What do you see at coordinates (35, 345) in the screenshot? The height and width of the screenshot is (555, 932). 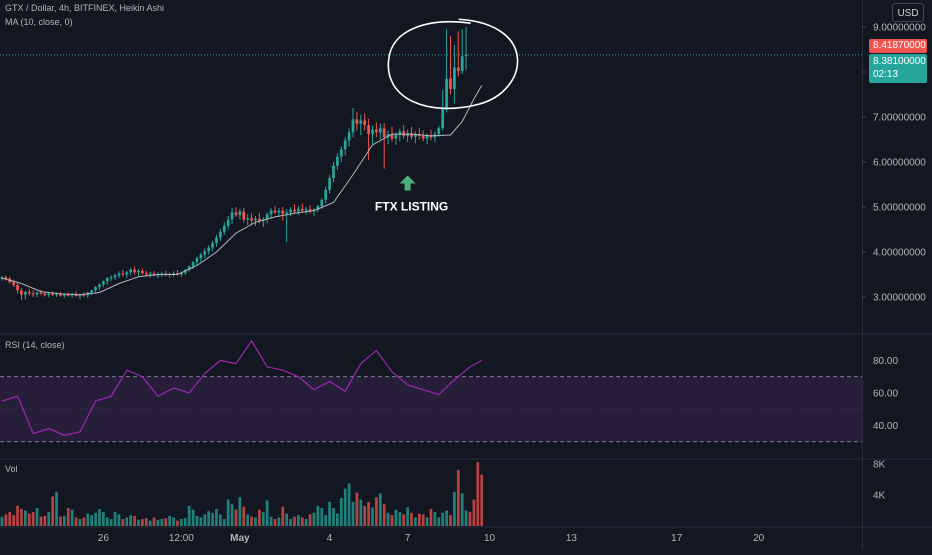 I see `rsi-legend: RSI (14, close)` at bounding box center [35, 345].